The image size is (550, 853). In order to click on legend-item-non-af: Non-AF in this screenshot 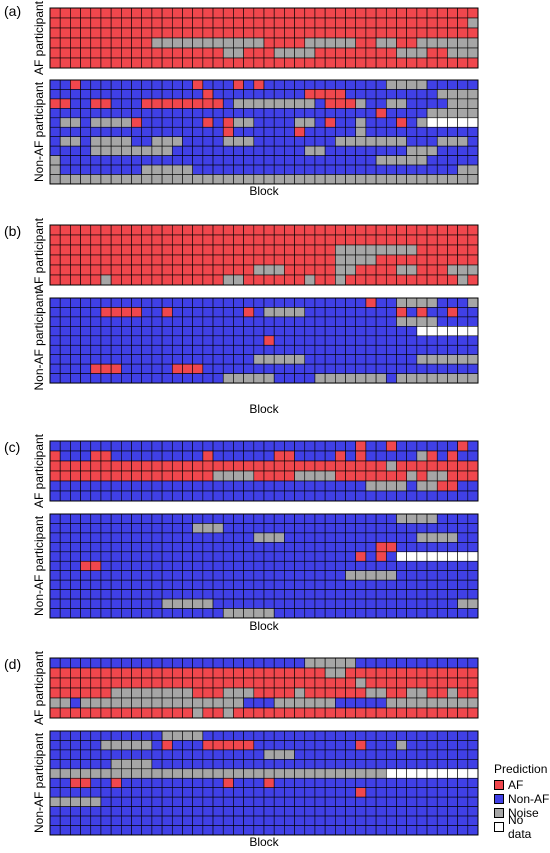, I will do `click(522, 799)`.